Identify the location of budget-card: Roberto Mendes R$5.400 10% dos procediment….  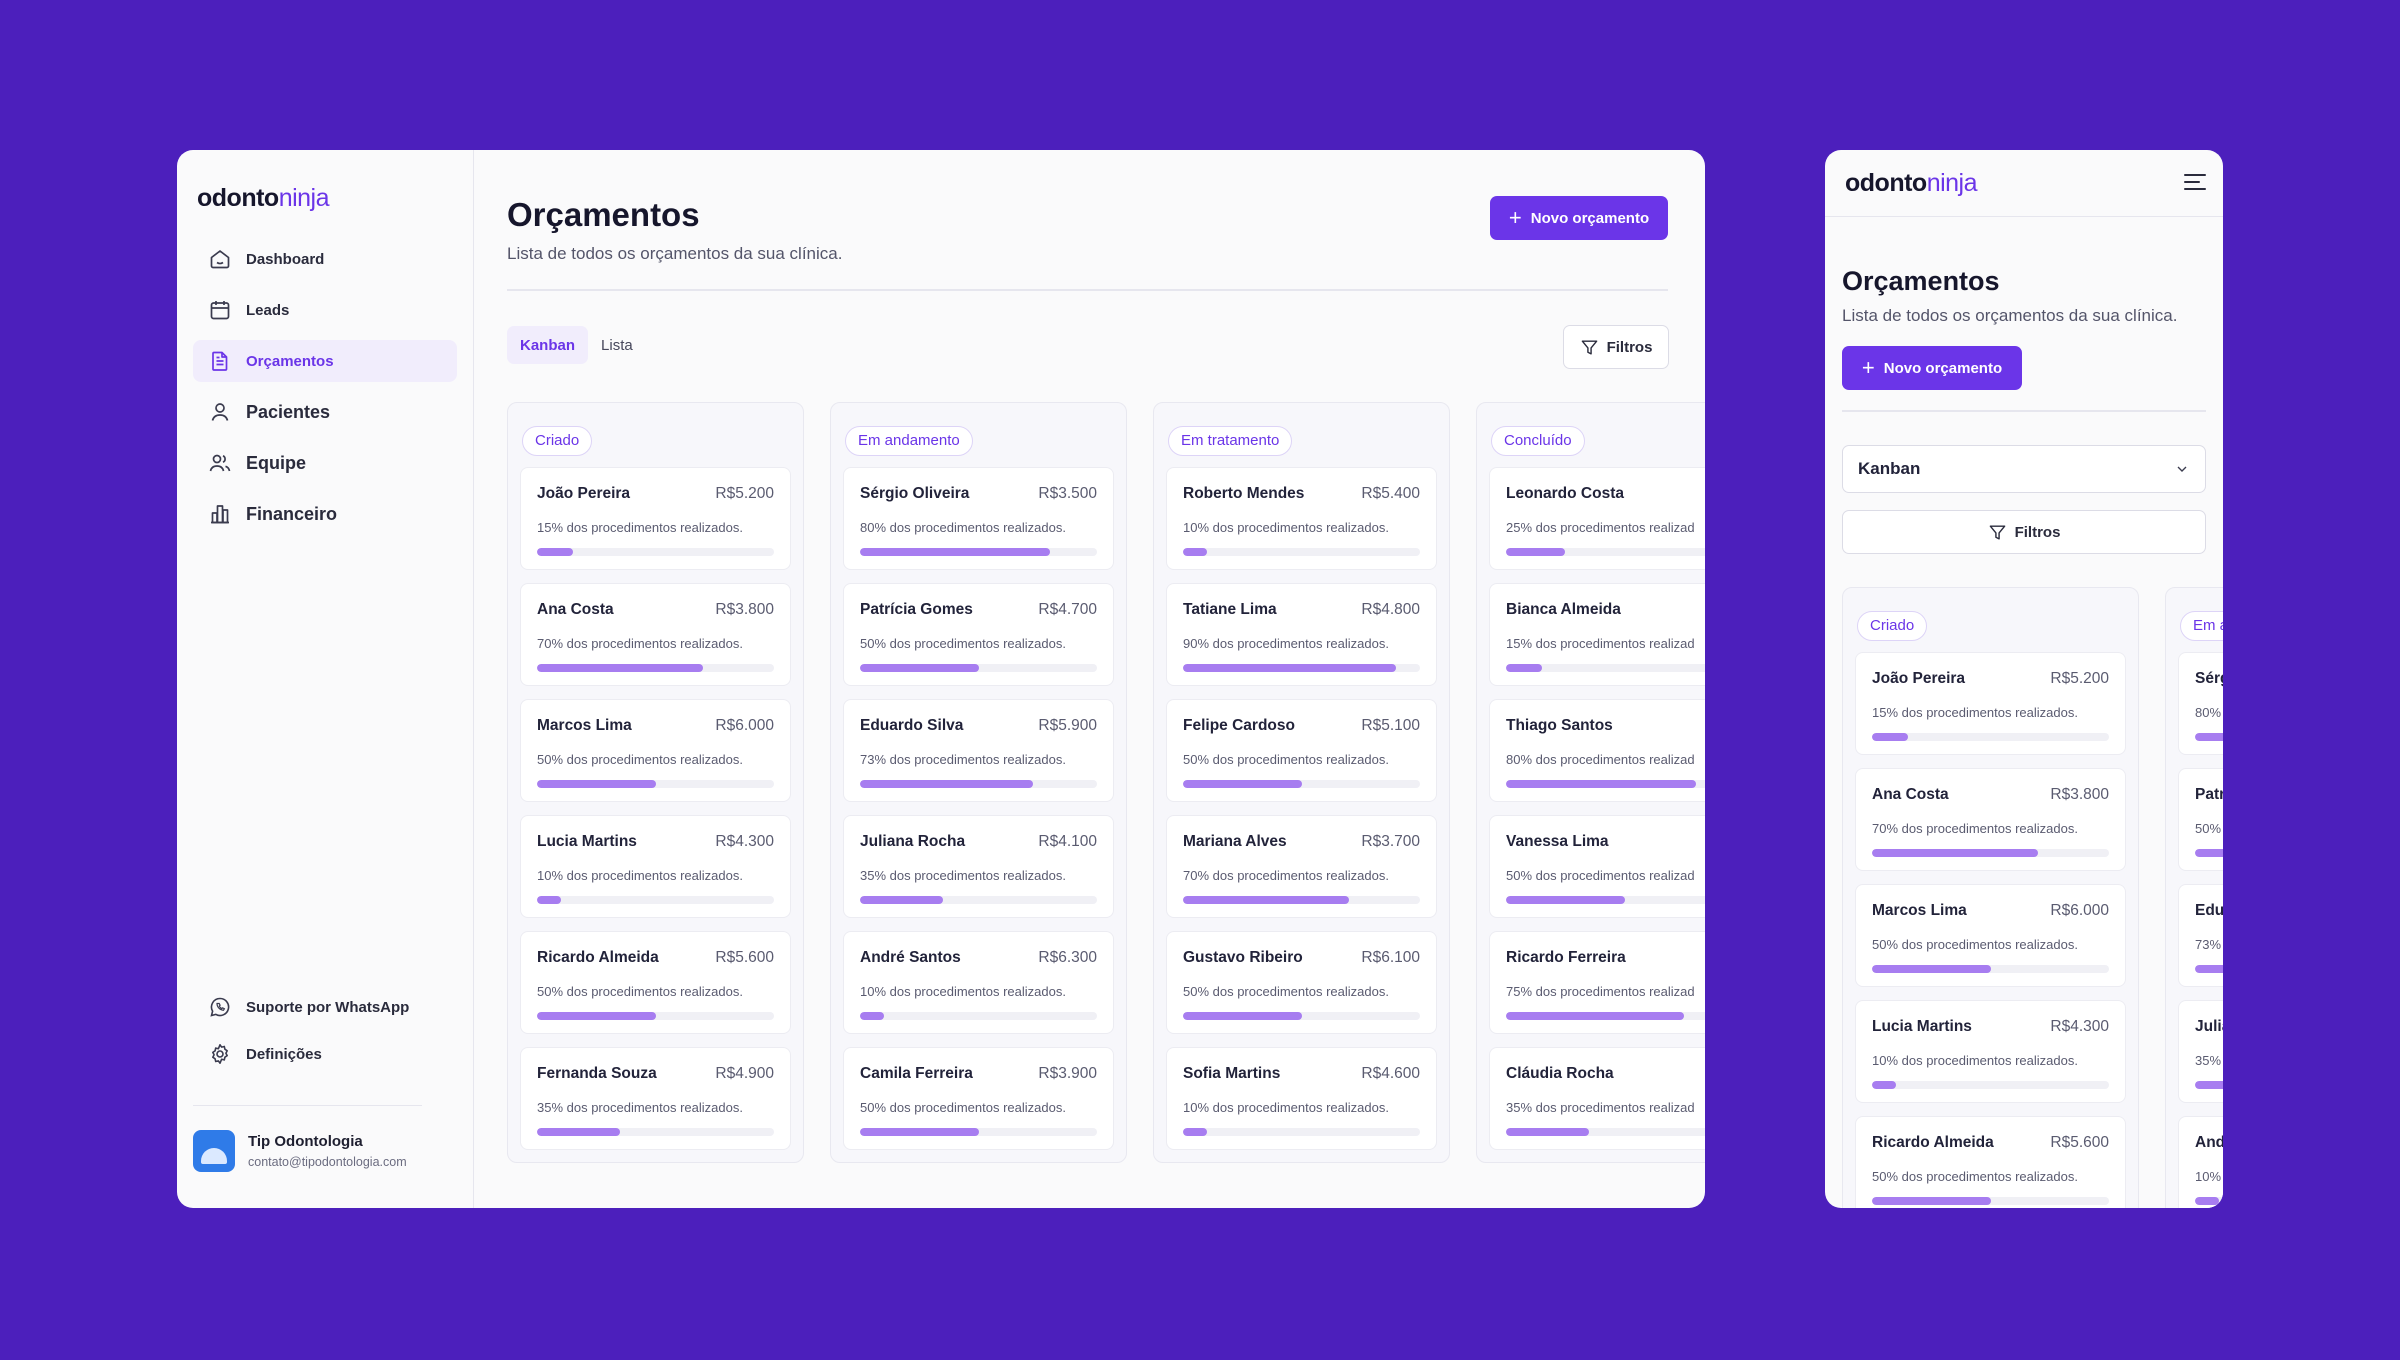
(1301, 518).